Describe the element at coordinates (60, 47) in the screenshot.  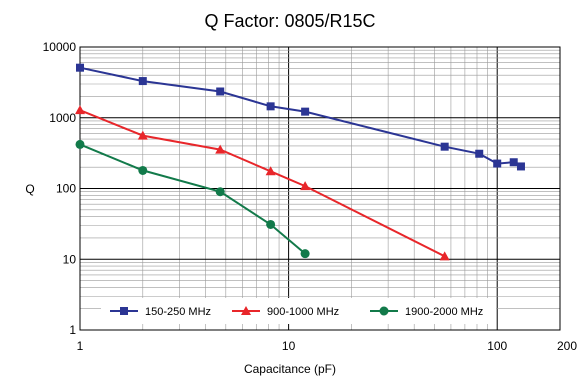
I see `y-tick-label: 10000` at that location.